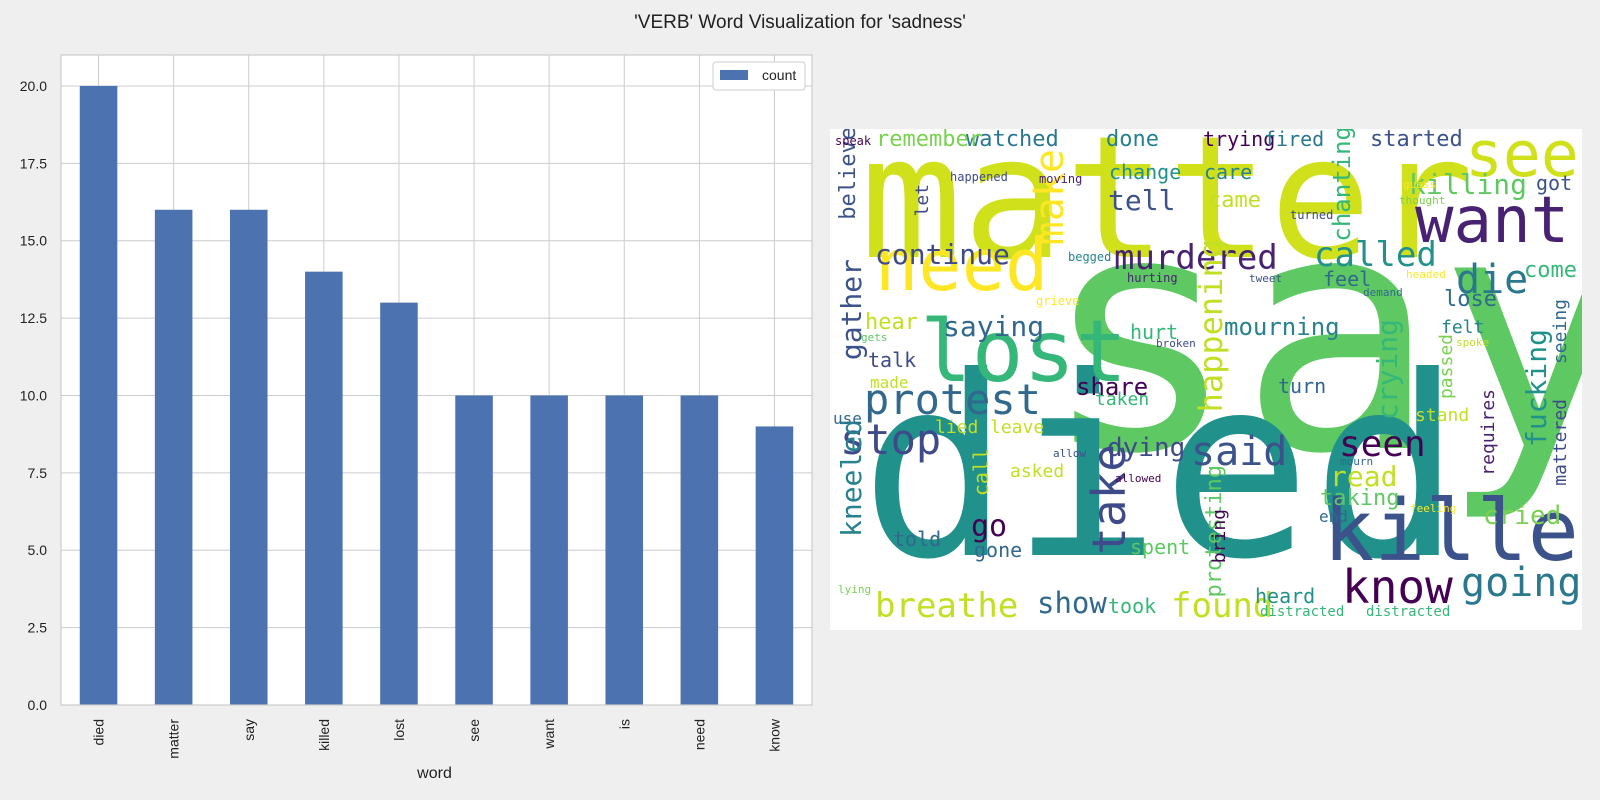  Describe the element at coordinates (759, 76) in the screenshot. I see `legend-box` at that location.